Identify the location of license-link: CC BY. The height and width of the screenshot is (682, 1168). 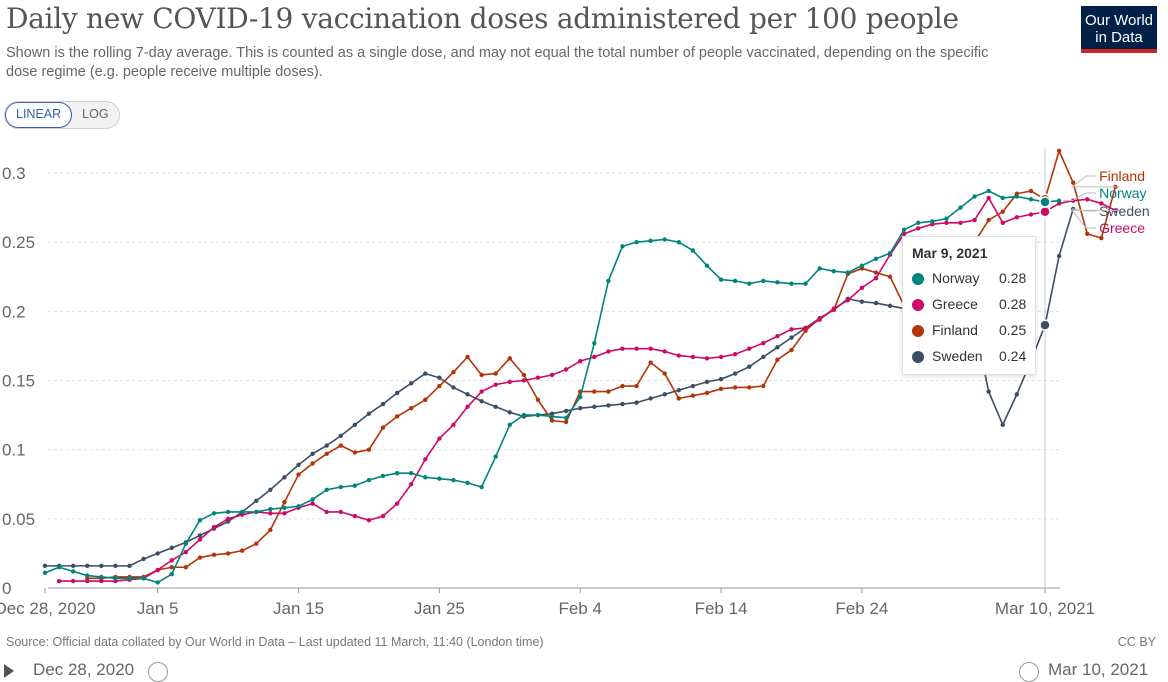
(1136, 642).